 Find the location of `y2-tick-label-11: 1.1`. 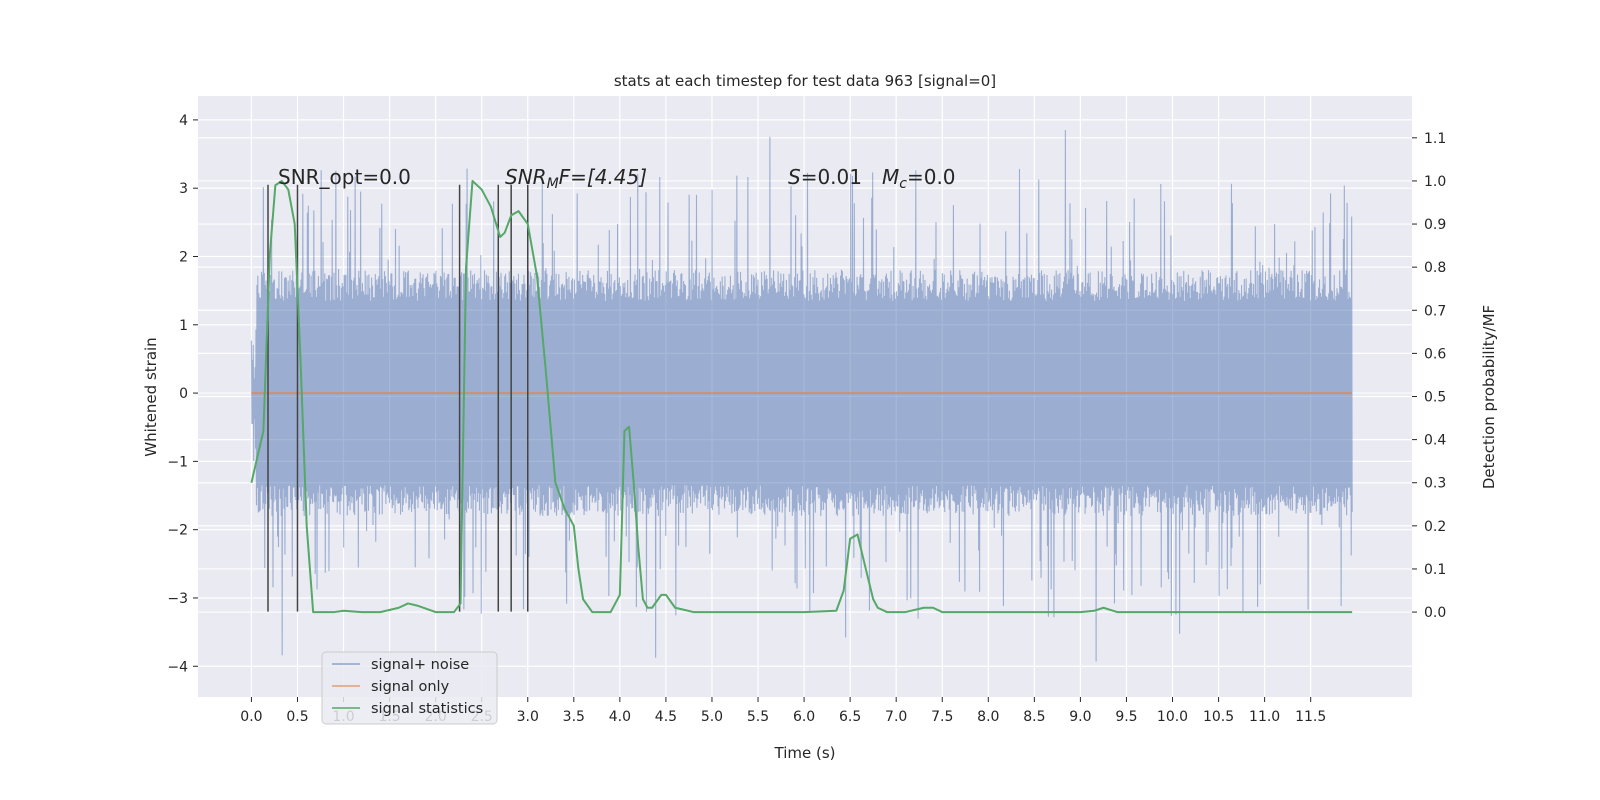

y2-tick-label-11: 1.1 is located at coordinates (1435, 139).